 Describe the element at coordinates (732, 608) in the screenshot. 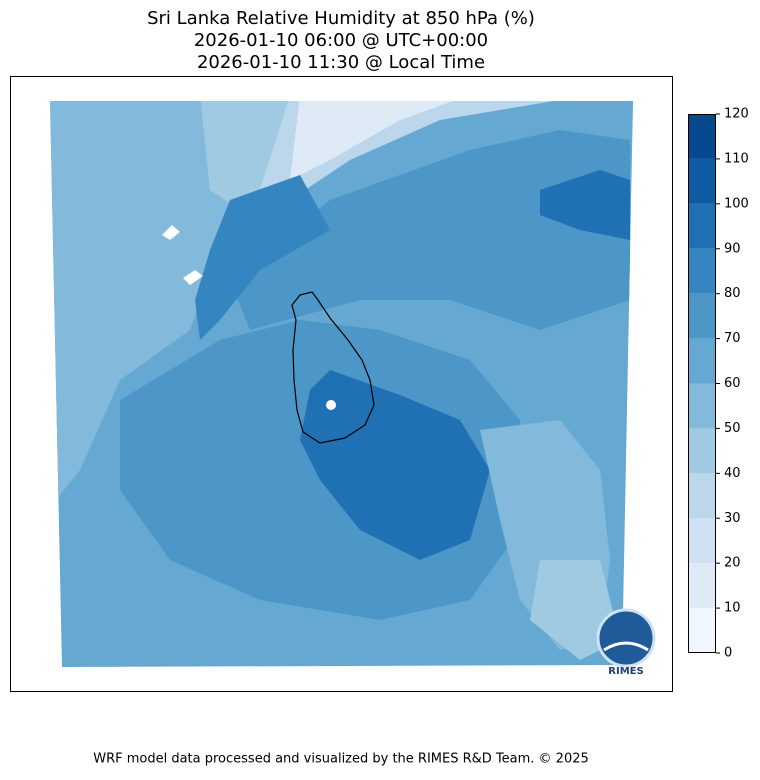

I see `colorbar-tick-label: 10` at that location.